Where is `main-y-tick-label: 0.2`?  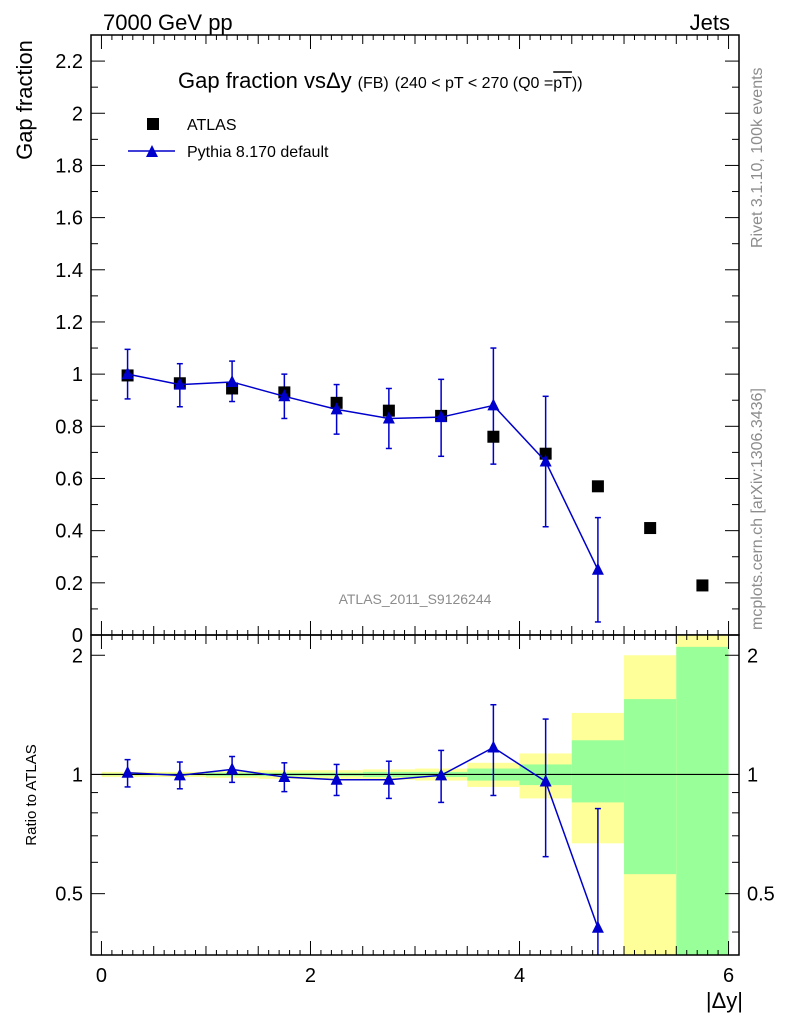 main-y-tick-label: 0.2 is located at coordinates (69, 584).